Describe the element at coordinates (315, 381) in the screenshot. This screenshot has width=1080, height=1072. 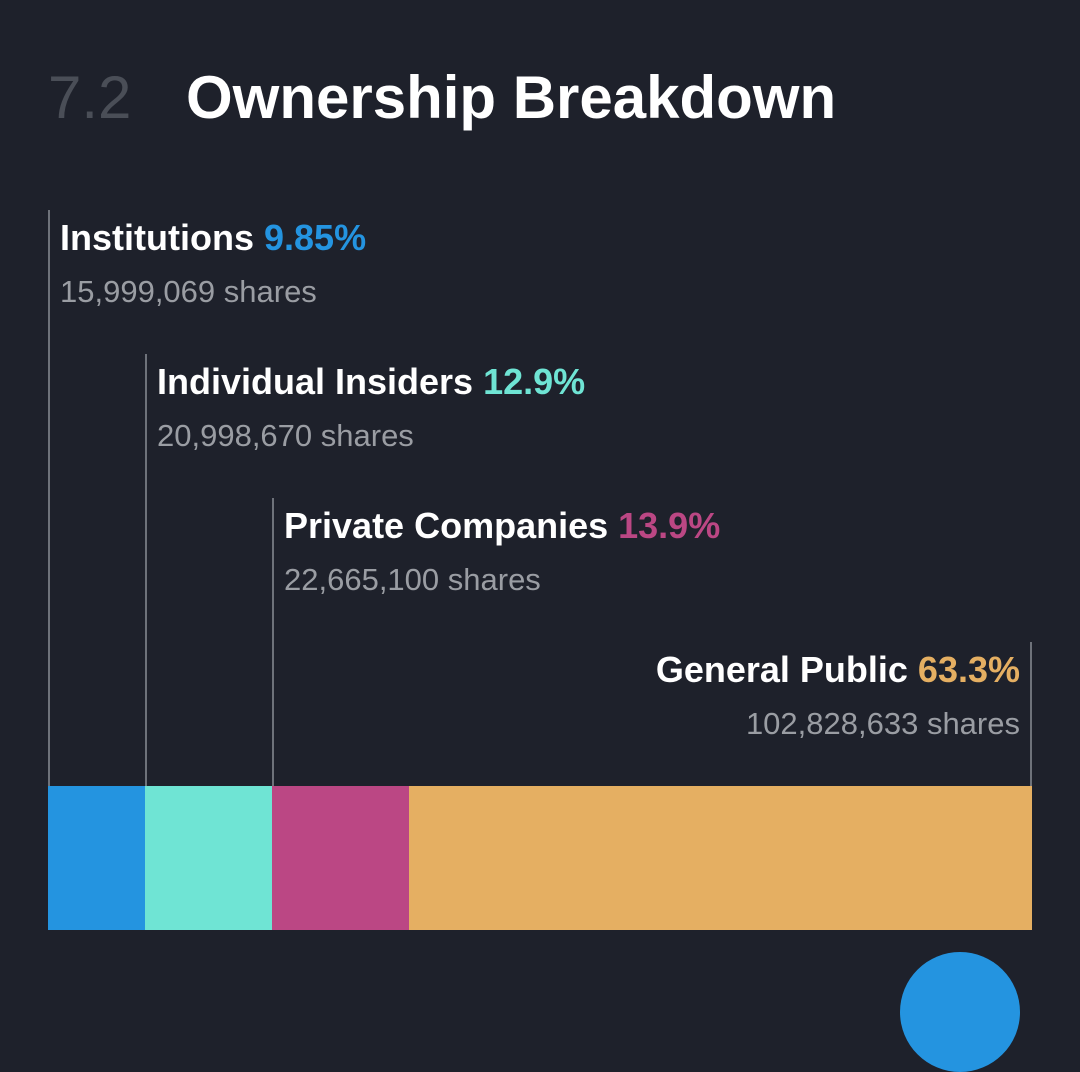
I see `category-label: Individual Insiders` at that location.